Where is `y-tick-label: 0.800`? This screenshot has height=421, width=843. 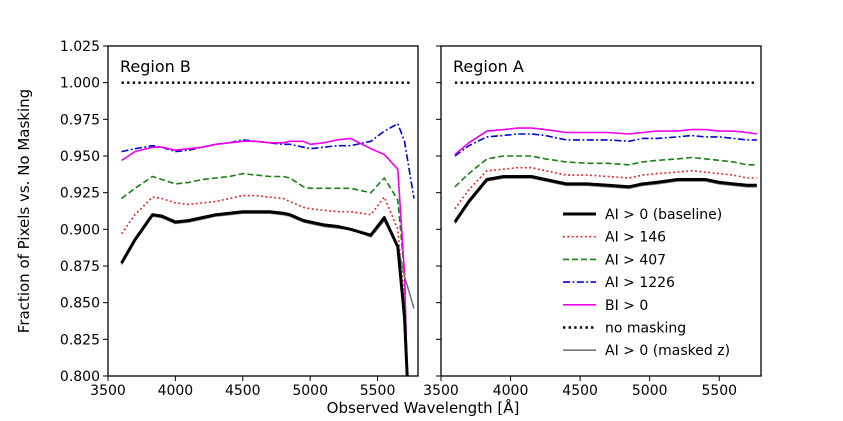
y-tick-label: 0.800 is located at coordinates (80, 377).